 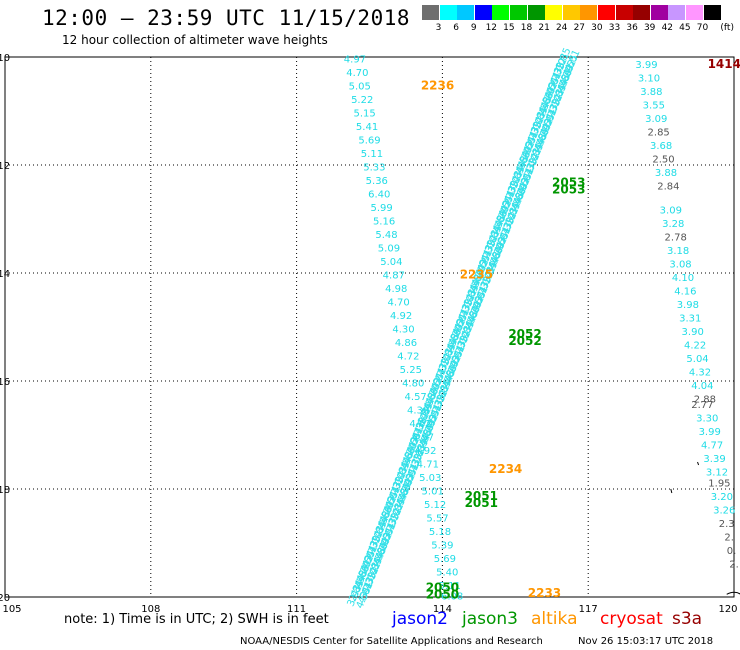 What do you see at coordinates (389, 248) in the screenshot?
I see `altika-track-value: 5.09` at bounding box center [389, 248].